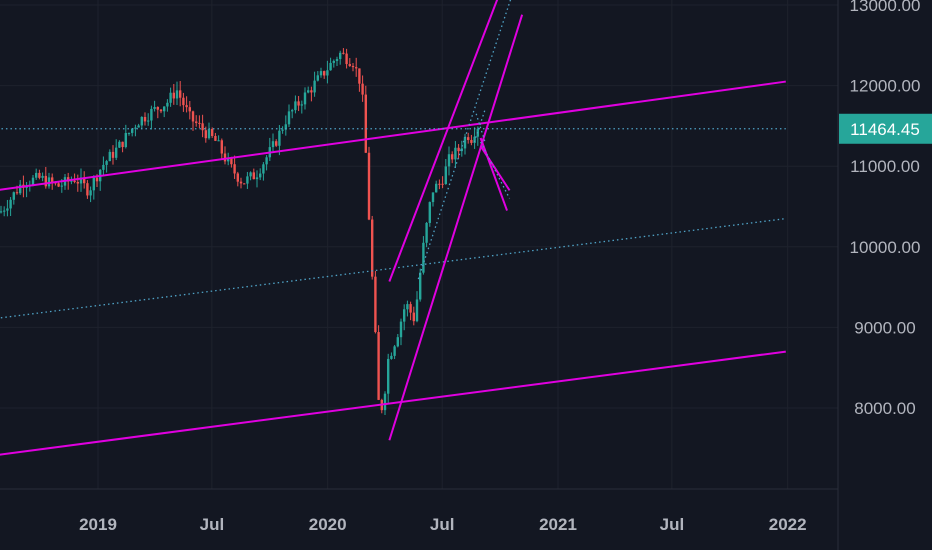 This screenshot has width=932, height=550. What do you see at coordinates (328, 524) in the screenshot?
I see `time-tick-label: 2020` at bounding box center [328, 524].